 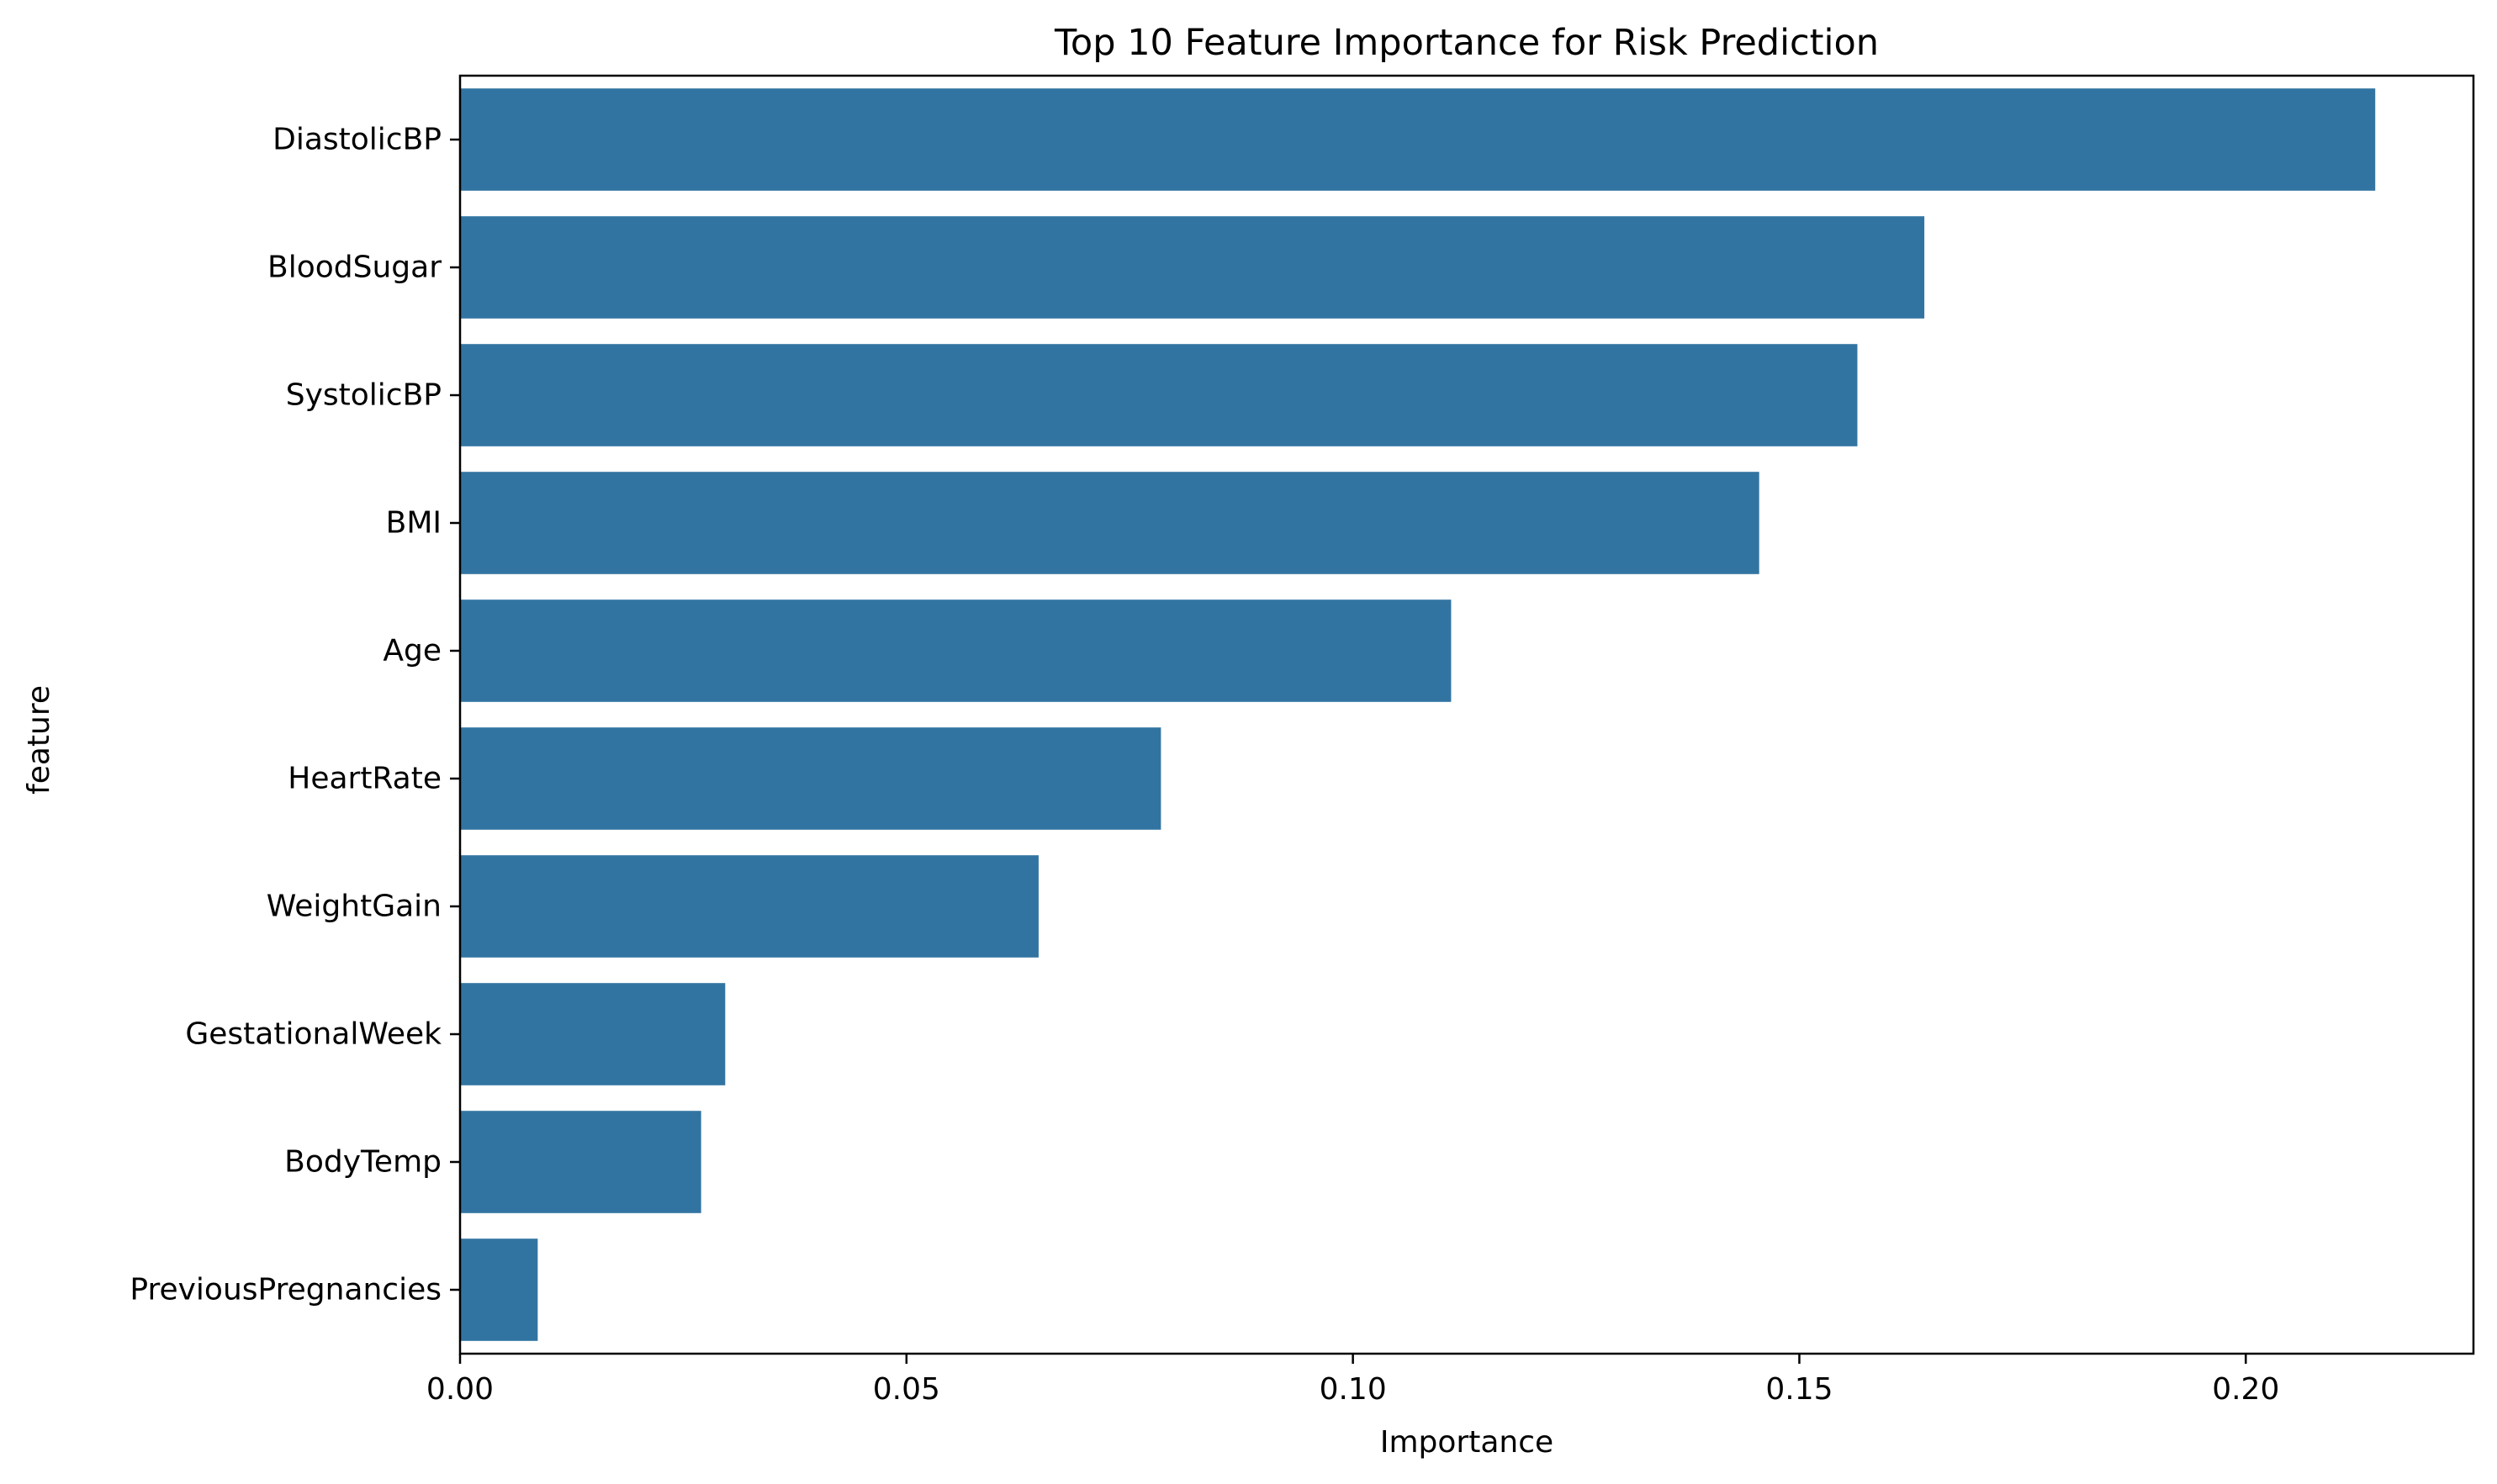 What do you see at coordinates (499, 1289) in the screenshot?
I see `bar-previouspregnancies` at bounding box center [499, 1289].